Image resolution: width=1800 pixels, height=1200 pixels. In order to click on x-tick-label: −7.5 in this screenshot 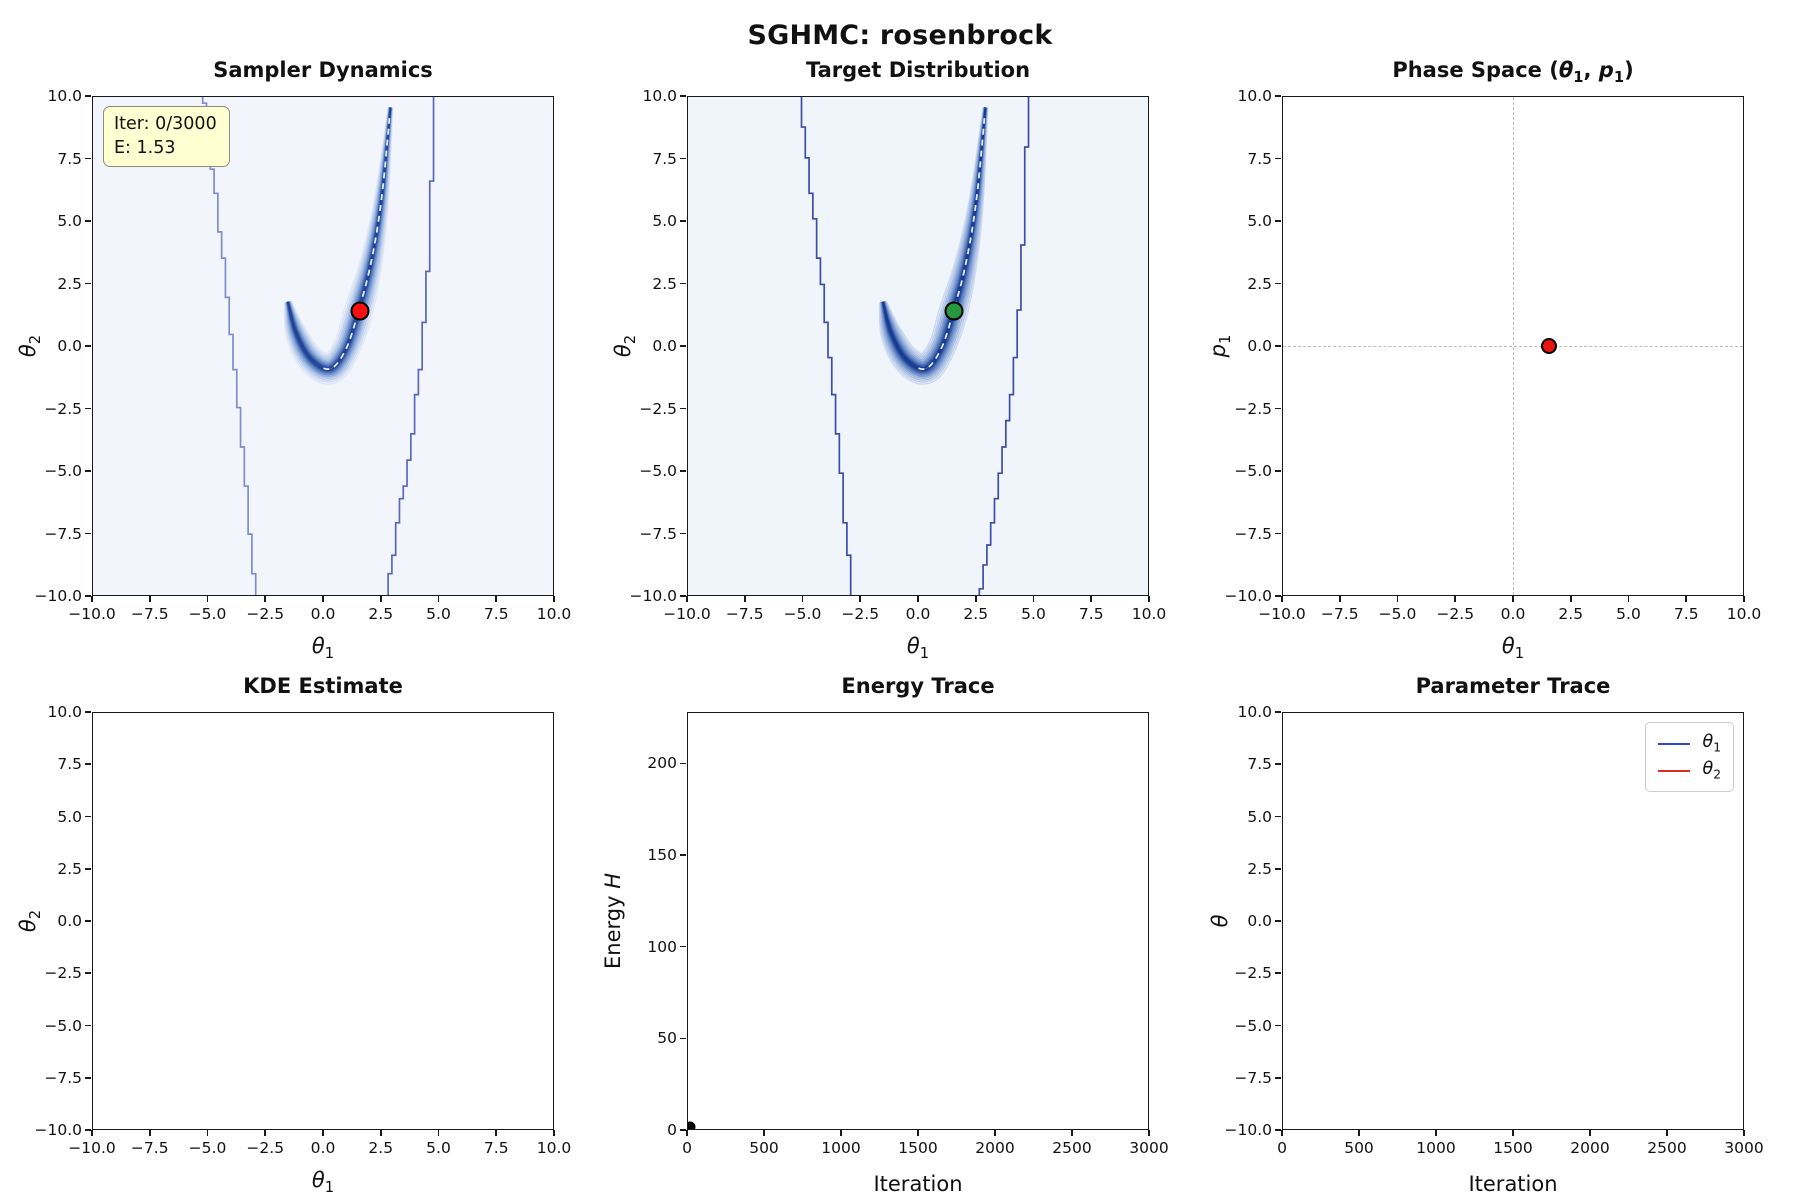, I will do `click(744, 614)`.